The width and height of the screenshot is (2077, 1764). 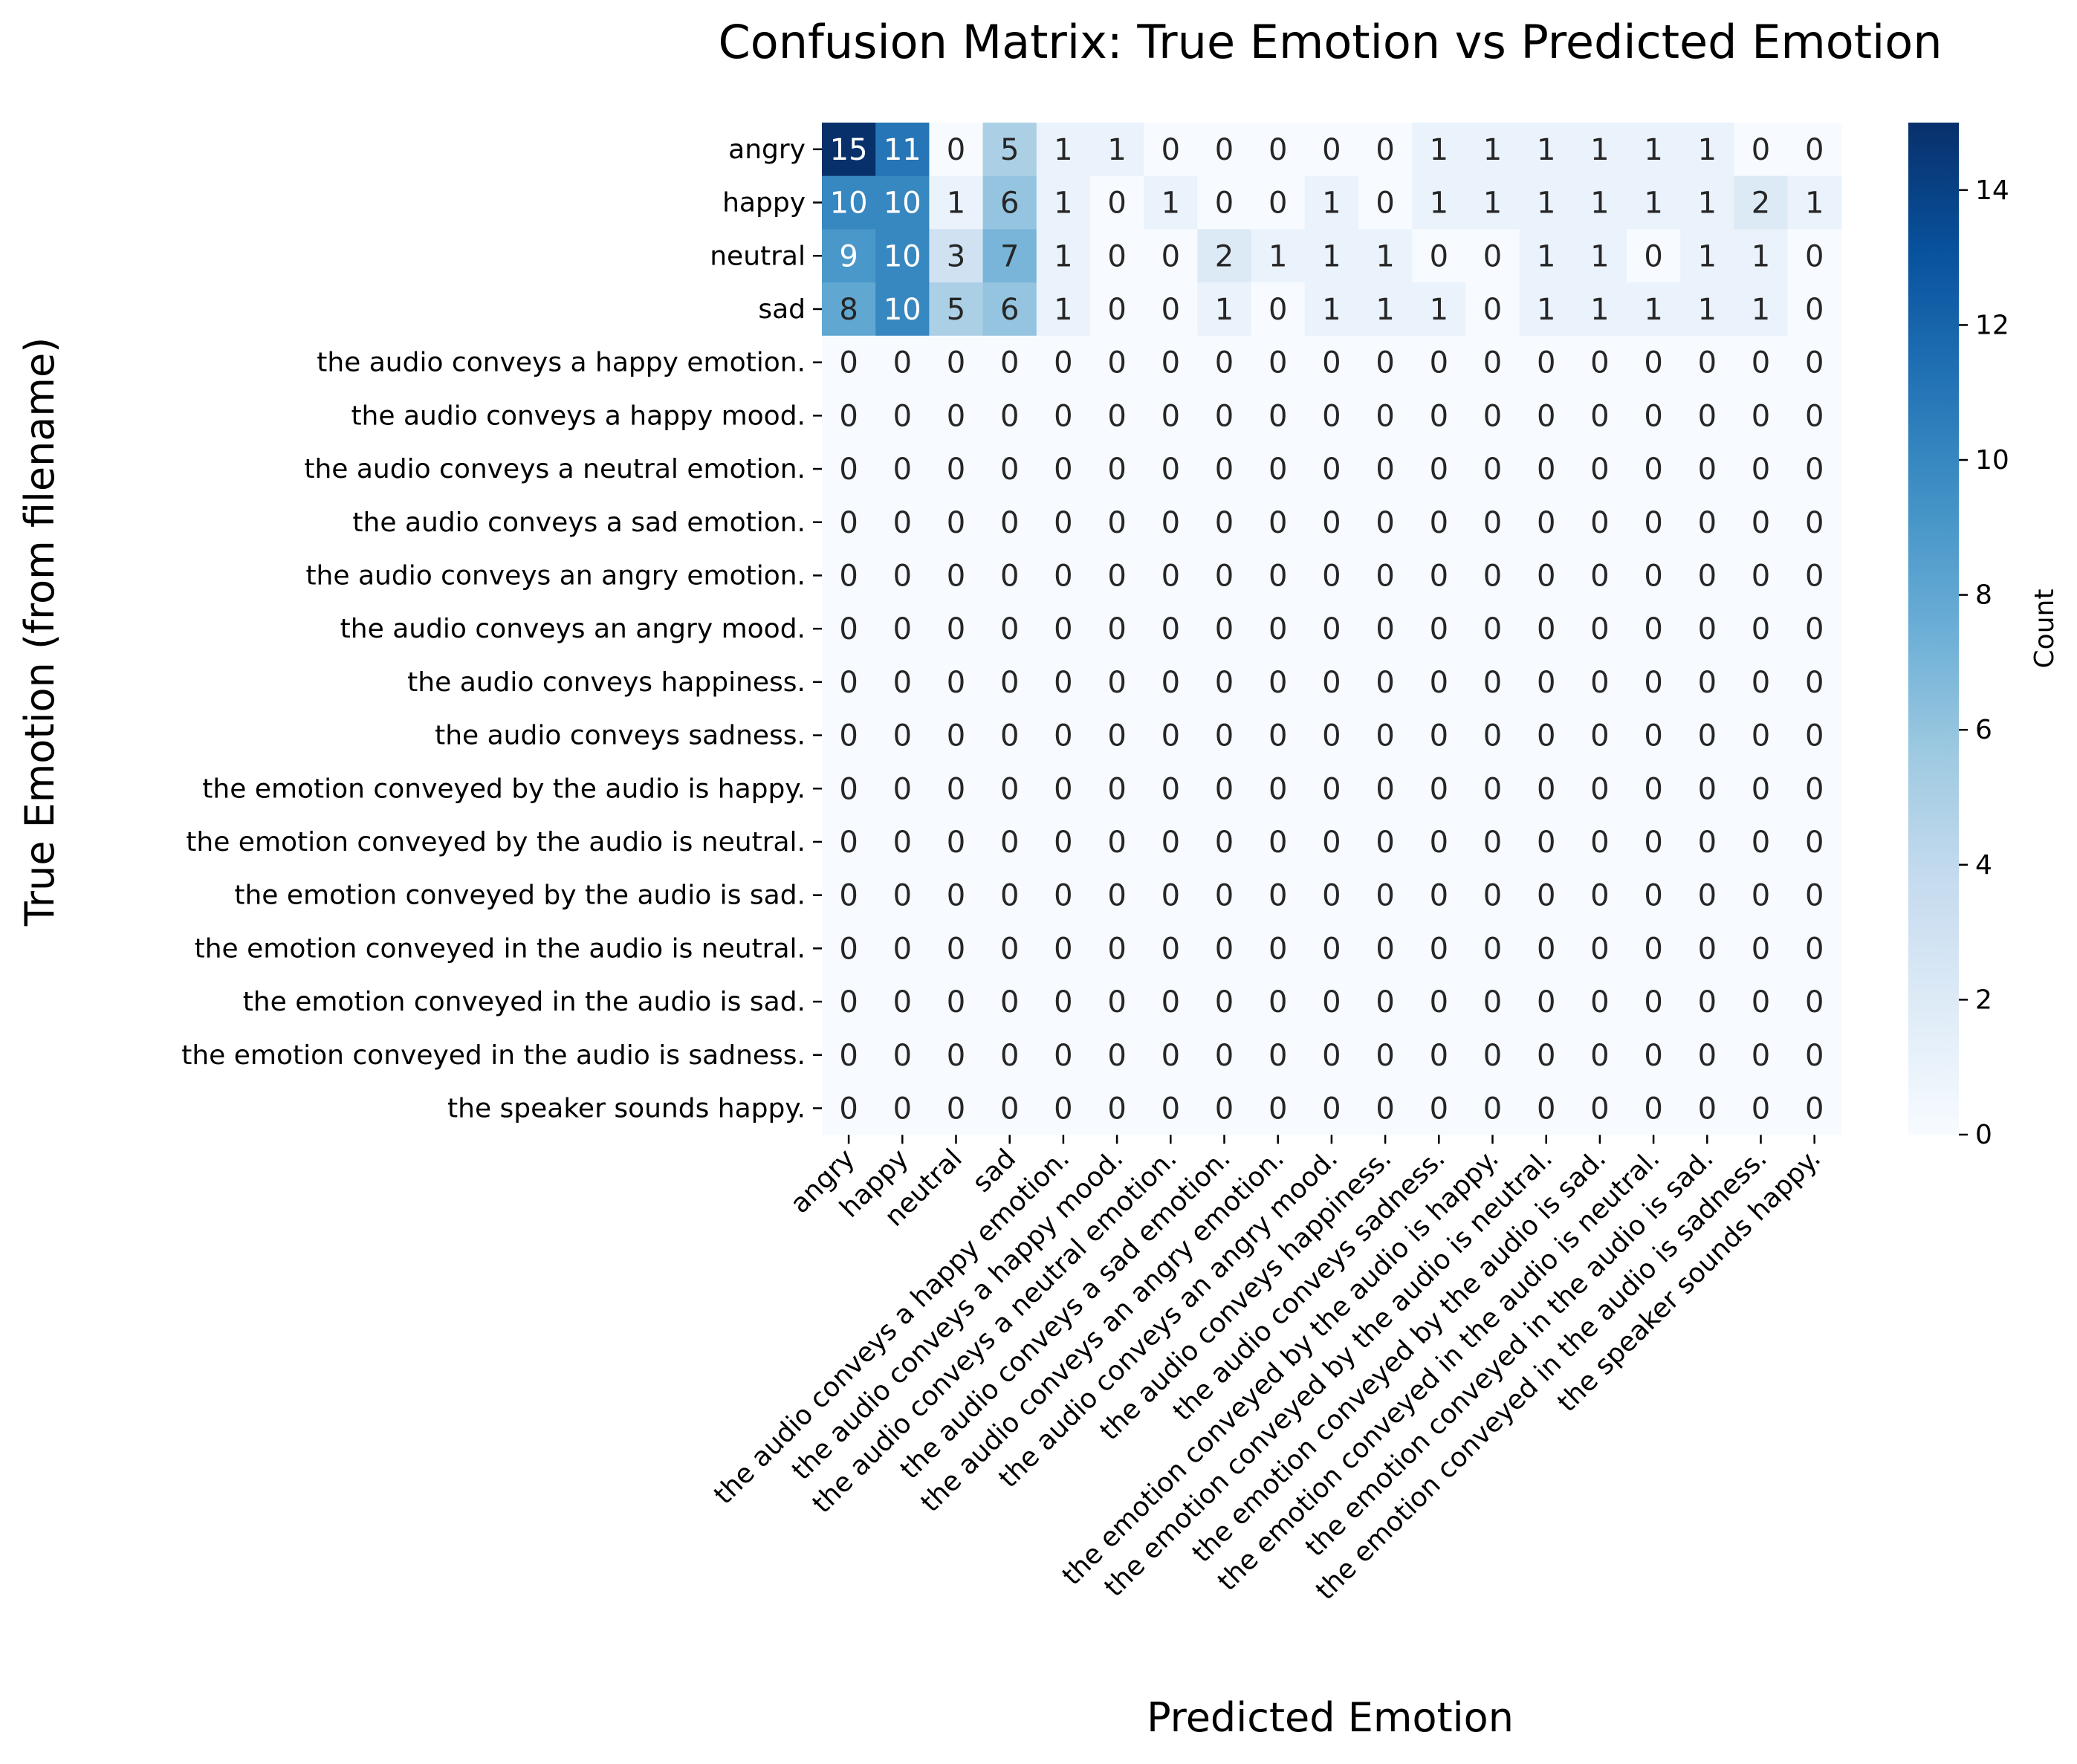 What do you see at coordinates (1009, 204) in the screenshot?
I see `cell-value-label: 6` at bounding box center [1009, 204].